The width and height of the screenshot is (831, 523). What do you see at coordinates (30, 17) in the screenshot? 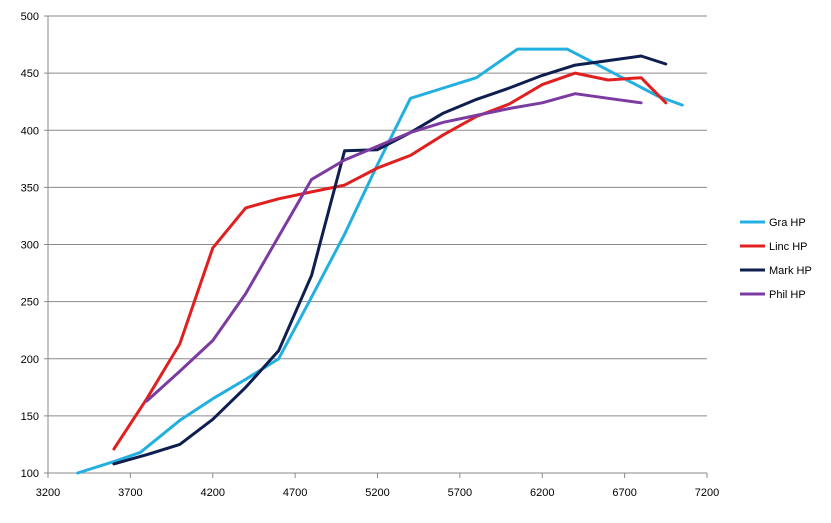
I see `y-tick-label: 500` at bounding box center [30, 17].